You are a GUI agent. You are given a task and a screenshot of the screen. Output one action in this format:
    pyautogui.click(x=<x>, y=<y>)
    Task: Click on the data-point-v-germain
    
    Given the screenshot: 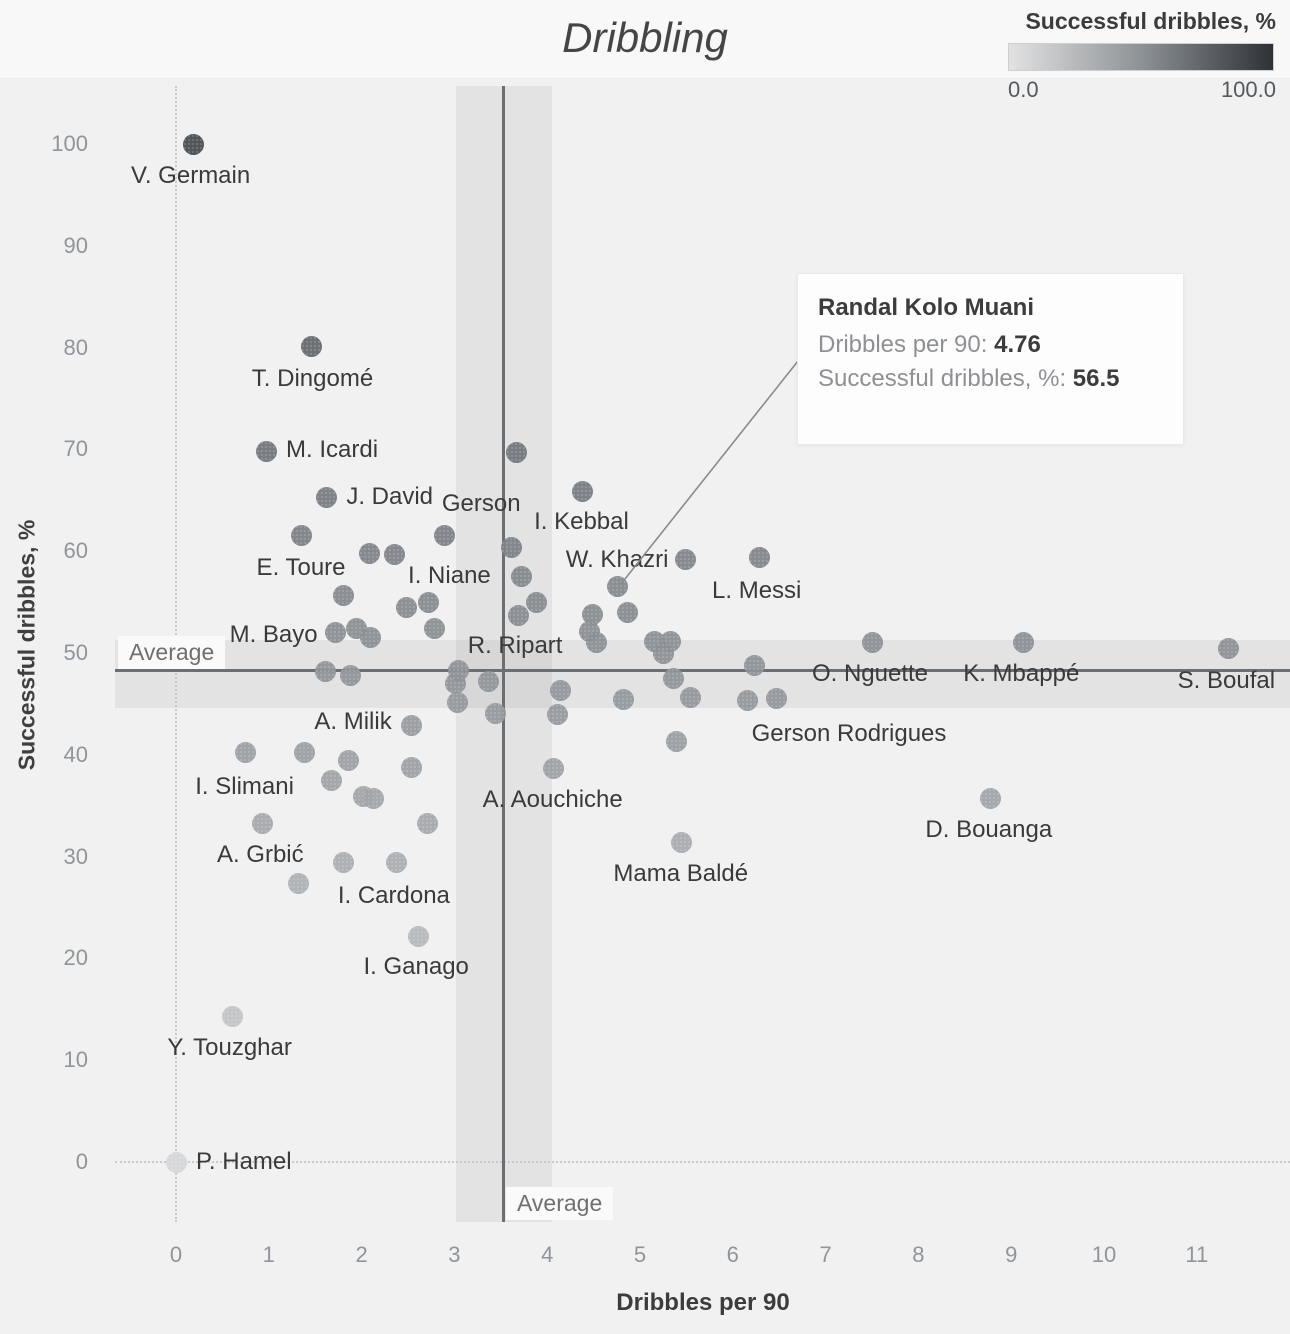 What is the action you would take?
    pyautogui.click(x=194, y=144)
    